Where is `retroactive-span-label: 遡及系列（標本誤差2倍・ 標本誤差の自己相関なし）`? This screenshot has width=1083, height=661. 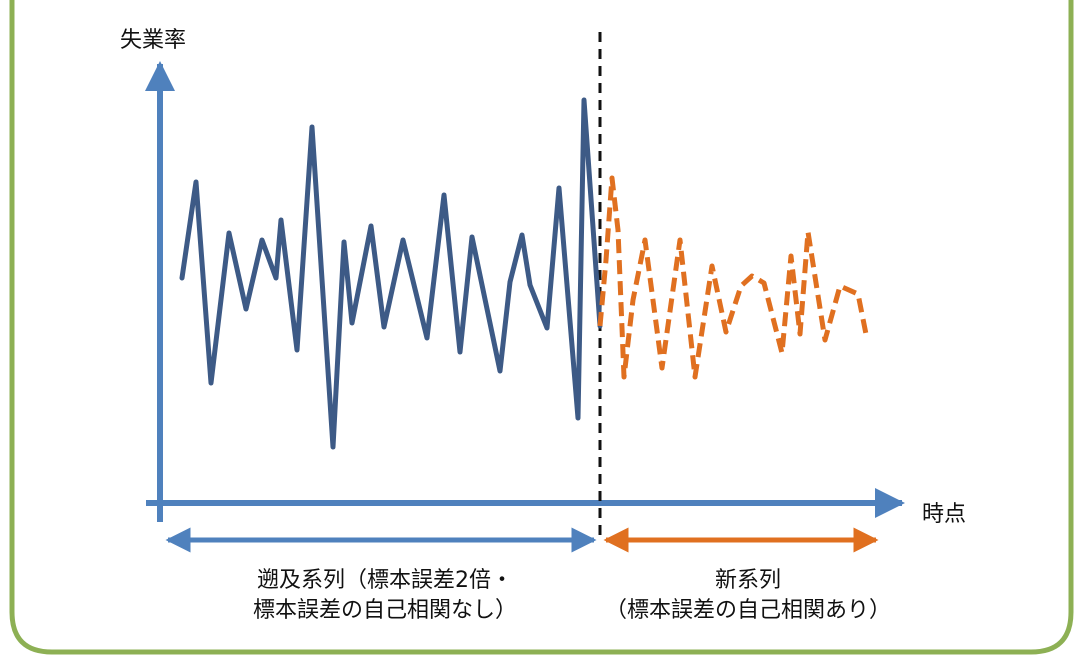
retroactive-span-label: 遡及系列（標本誤差2倍・ 標本誤差の自己相関なし） is located at coordinates (385, 596).